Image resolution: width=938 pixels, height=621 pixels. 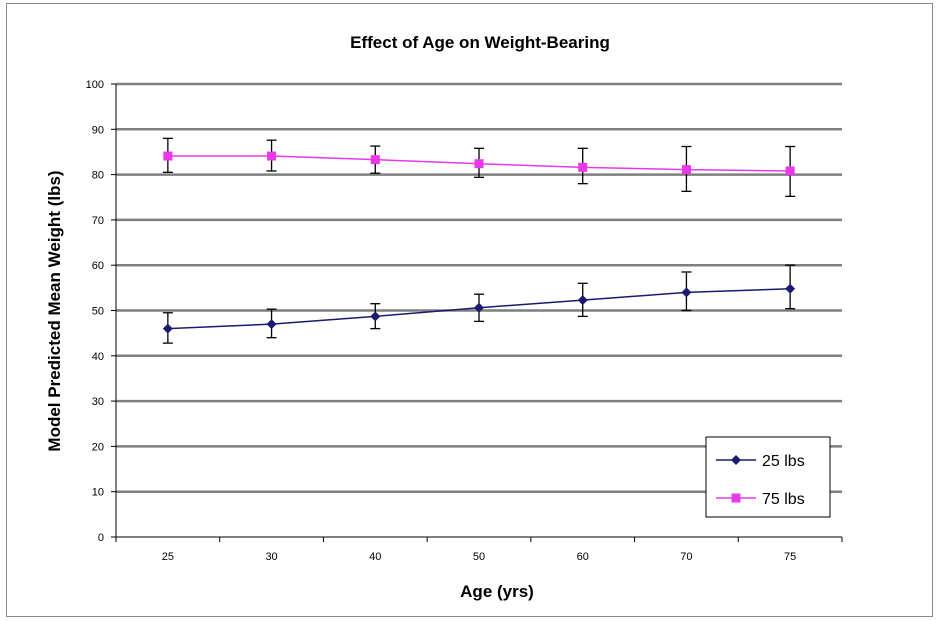 I want to click on y-tick-label: 20, so click(x=98, y=447).